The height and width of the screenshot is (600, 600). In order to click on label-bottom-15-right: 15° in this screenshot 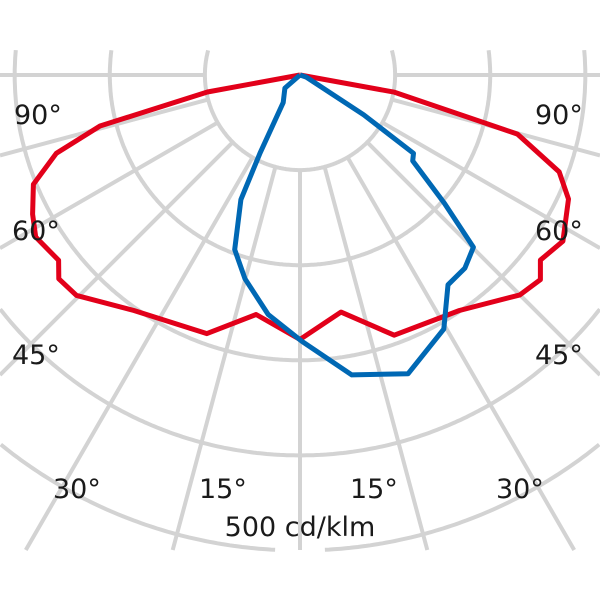, I will do `click(374, 489)`.